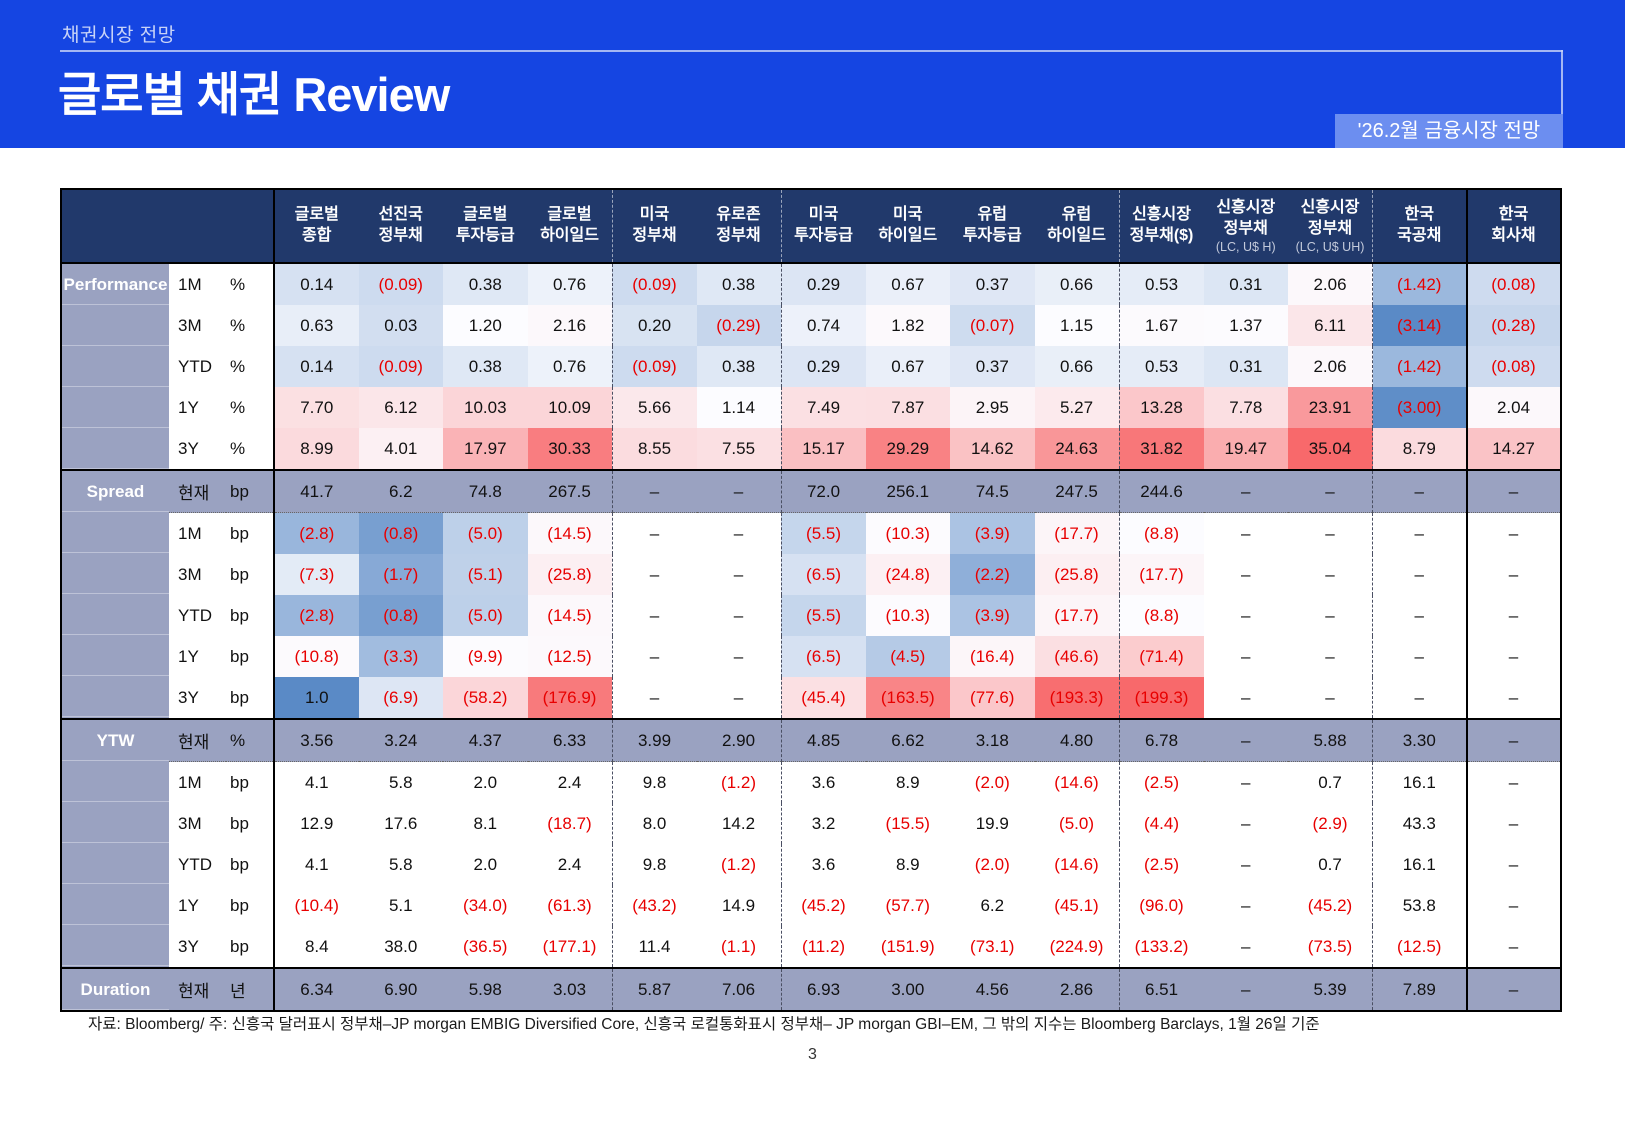 Image resolution: width=1625 pixels, height=1125 pixels. What do you see at coordinates (823, 491) in the screenshot?
I see `table-cell: 72.0` at bounding box center [823, 491].